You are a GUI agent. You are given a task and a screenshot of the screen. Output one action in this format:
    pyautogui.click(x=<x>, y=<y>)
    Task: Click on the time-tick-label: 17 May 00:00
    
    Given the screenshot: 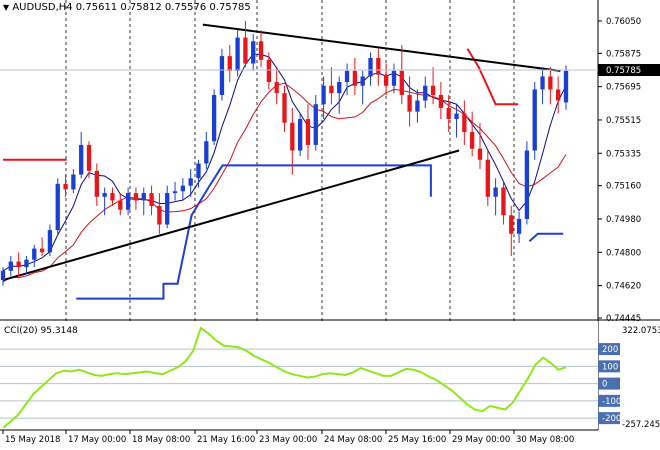 What is the action you would take?
    pyautogui.click(x=97, y=440)
    